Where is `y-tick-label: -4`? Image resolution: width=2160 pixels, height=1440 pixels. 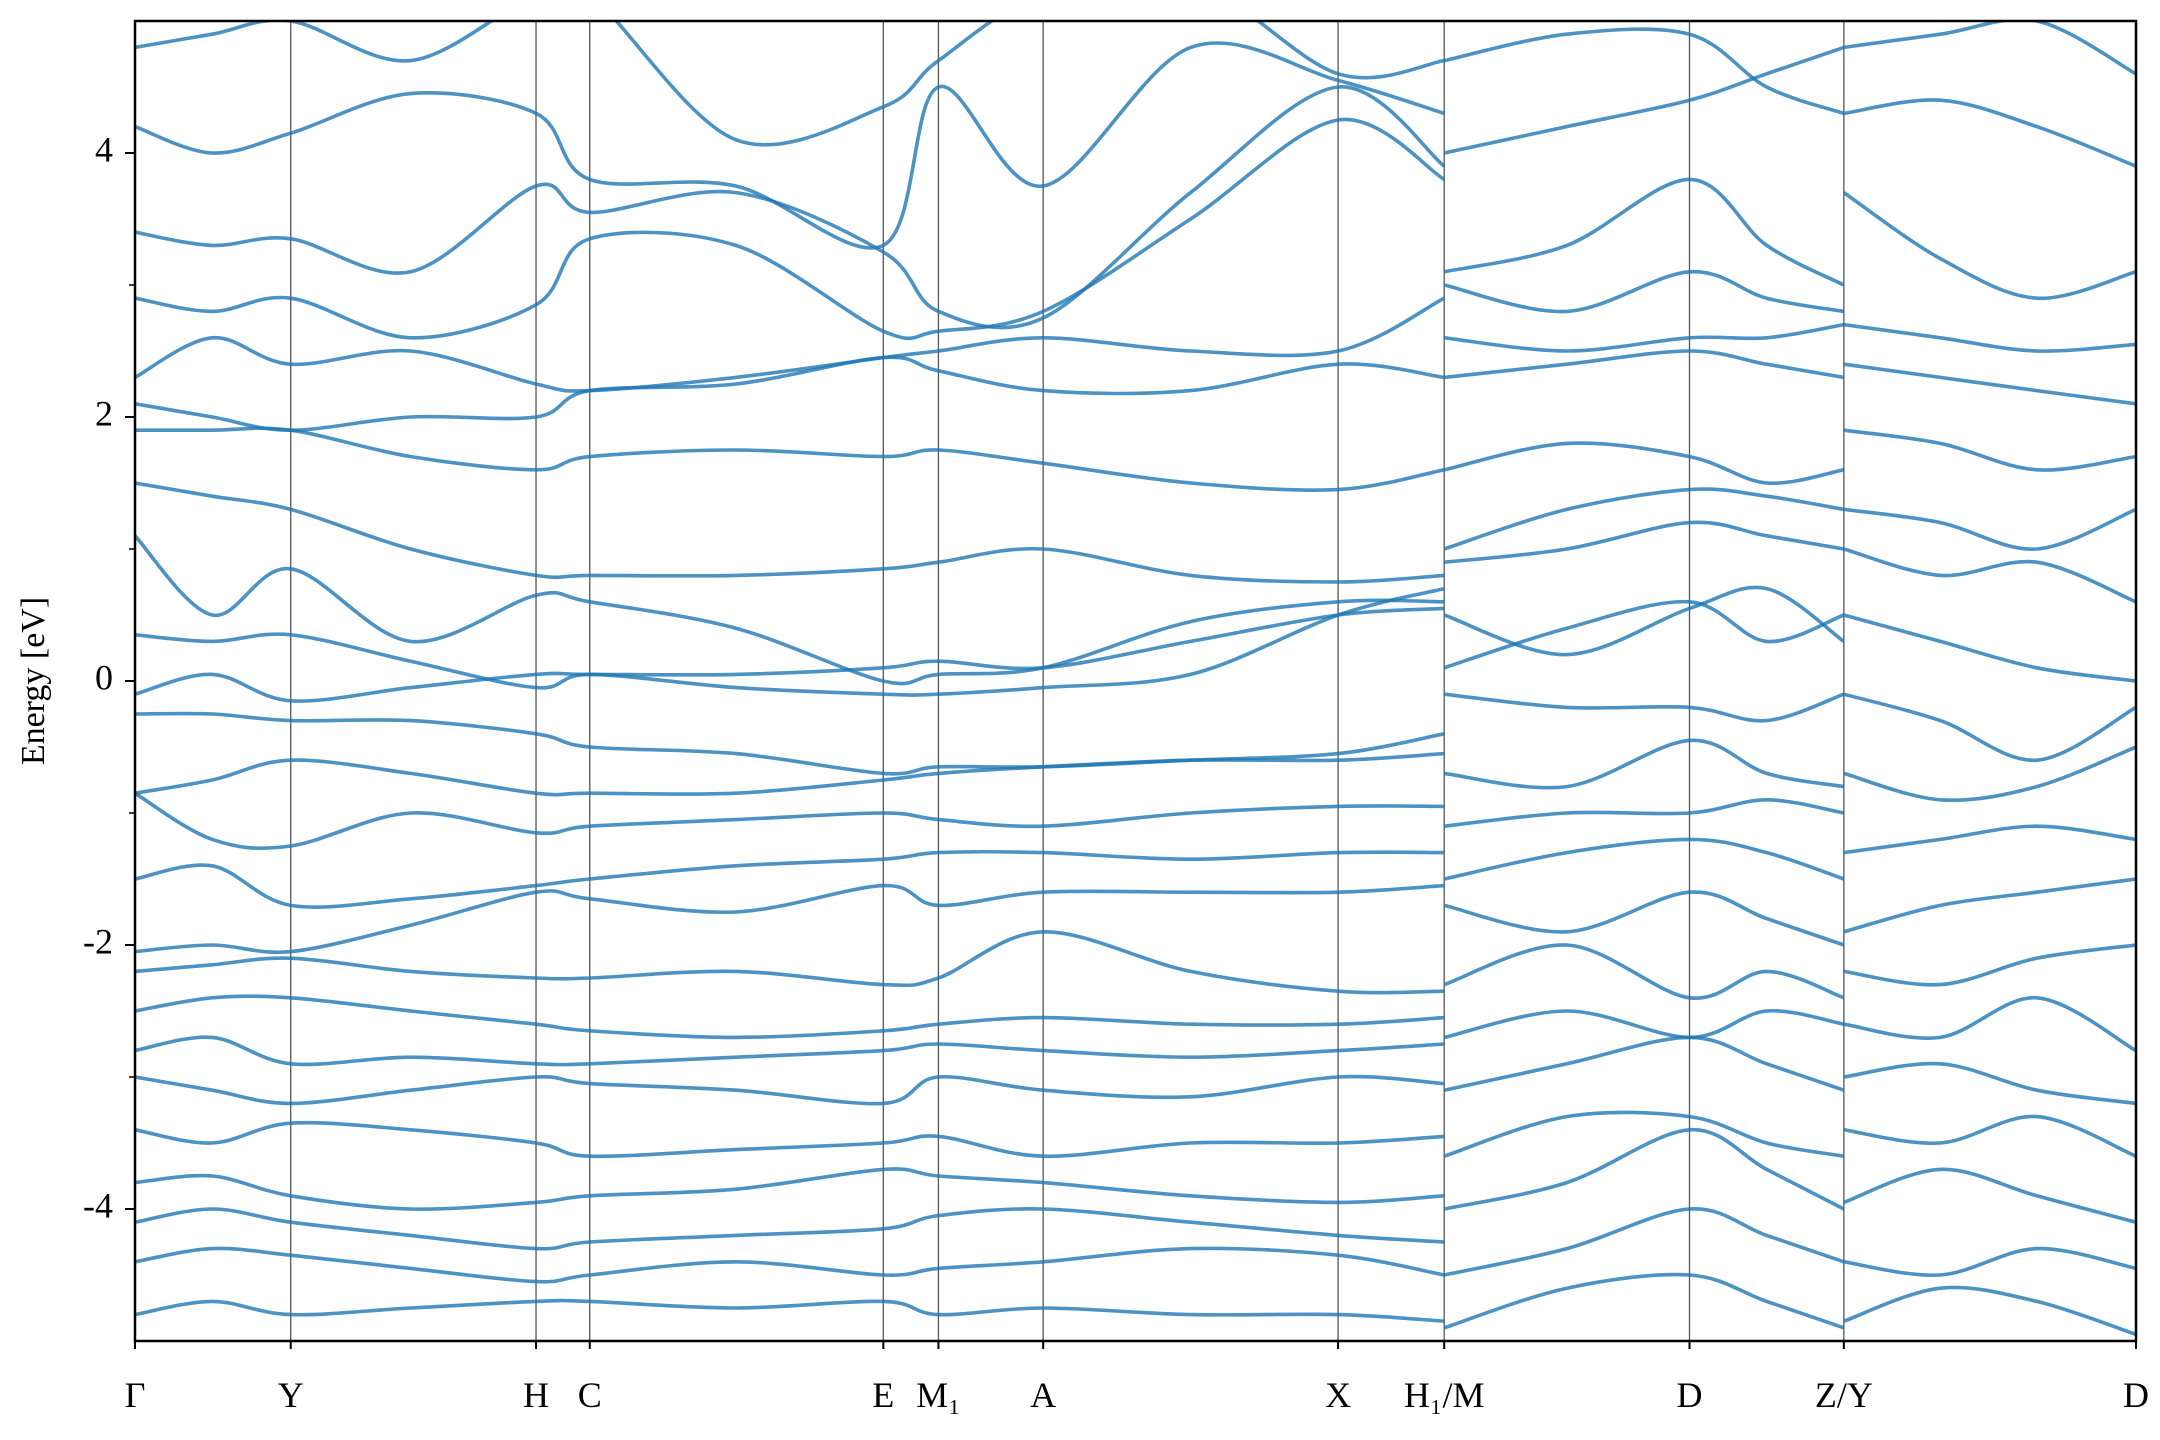
y-tick-label: -4 is located at coordinates (98, 1205).